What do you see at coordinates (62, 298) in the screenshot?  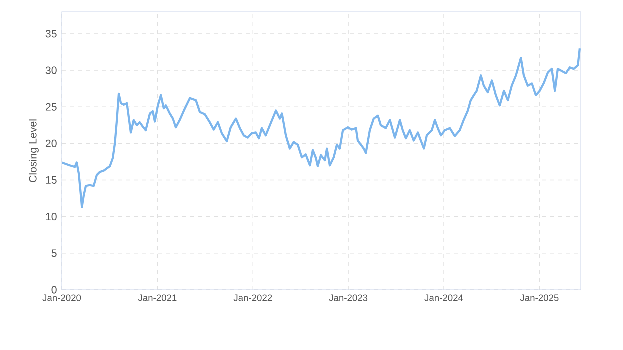 I see `x-tick-label: Jan-2020` at bounding box center [62, 298].